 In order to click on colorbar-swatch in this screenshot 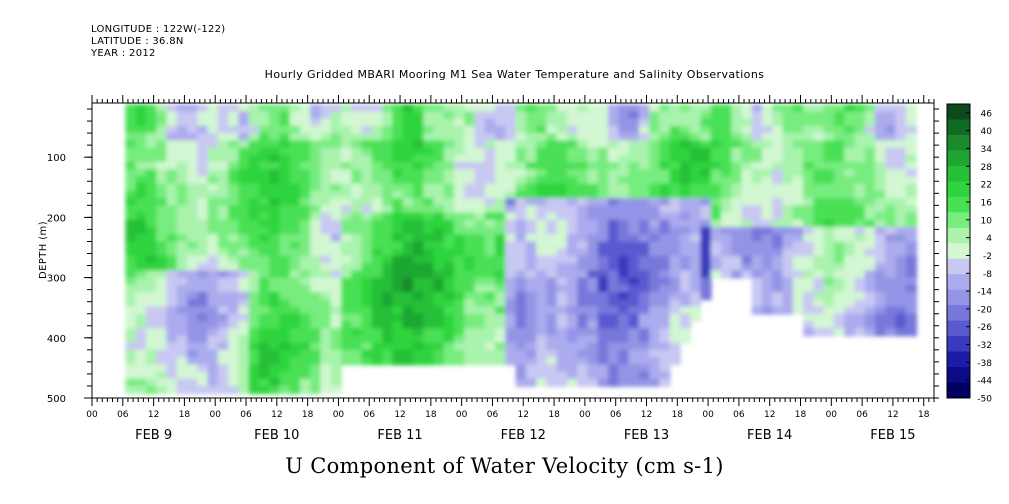, I will do `click(958, 344)`.